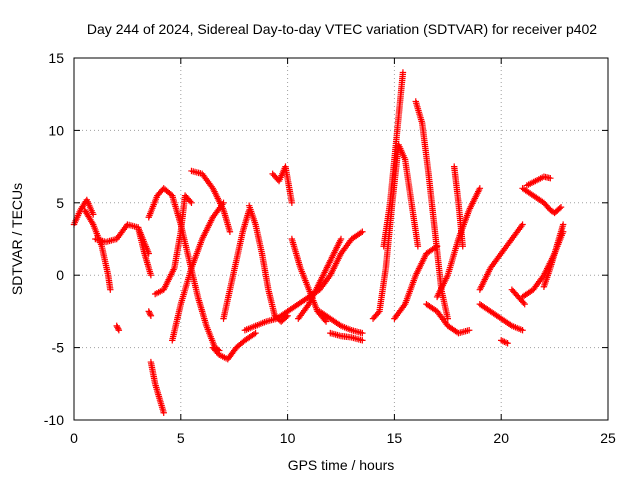  What do you see at coordinates (60, 203) in the screenshot?
I see `y-tick-label: 5` at bounding box center [60, 203].